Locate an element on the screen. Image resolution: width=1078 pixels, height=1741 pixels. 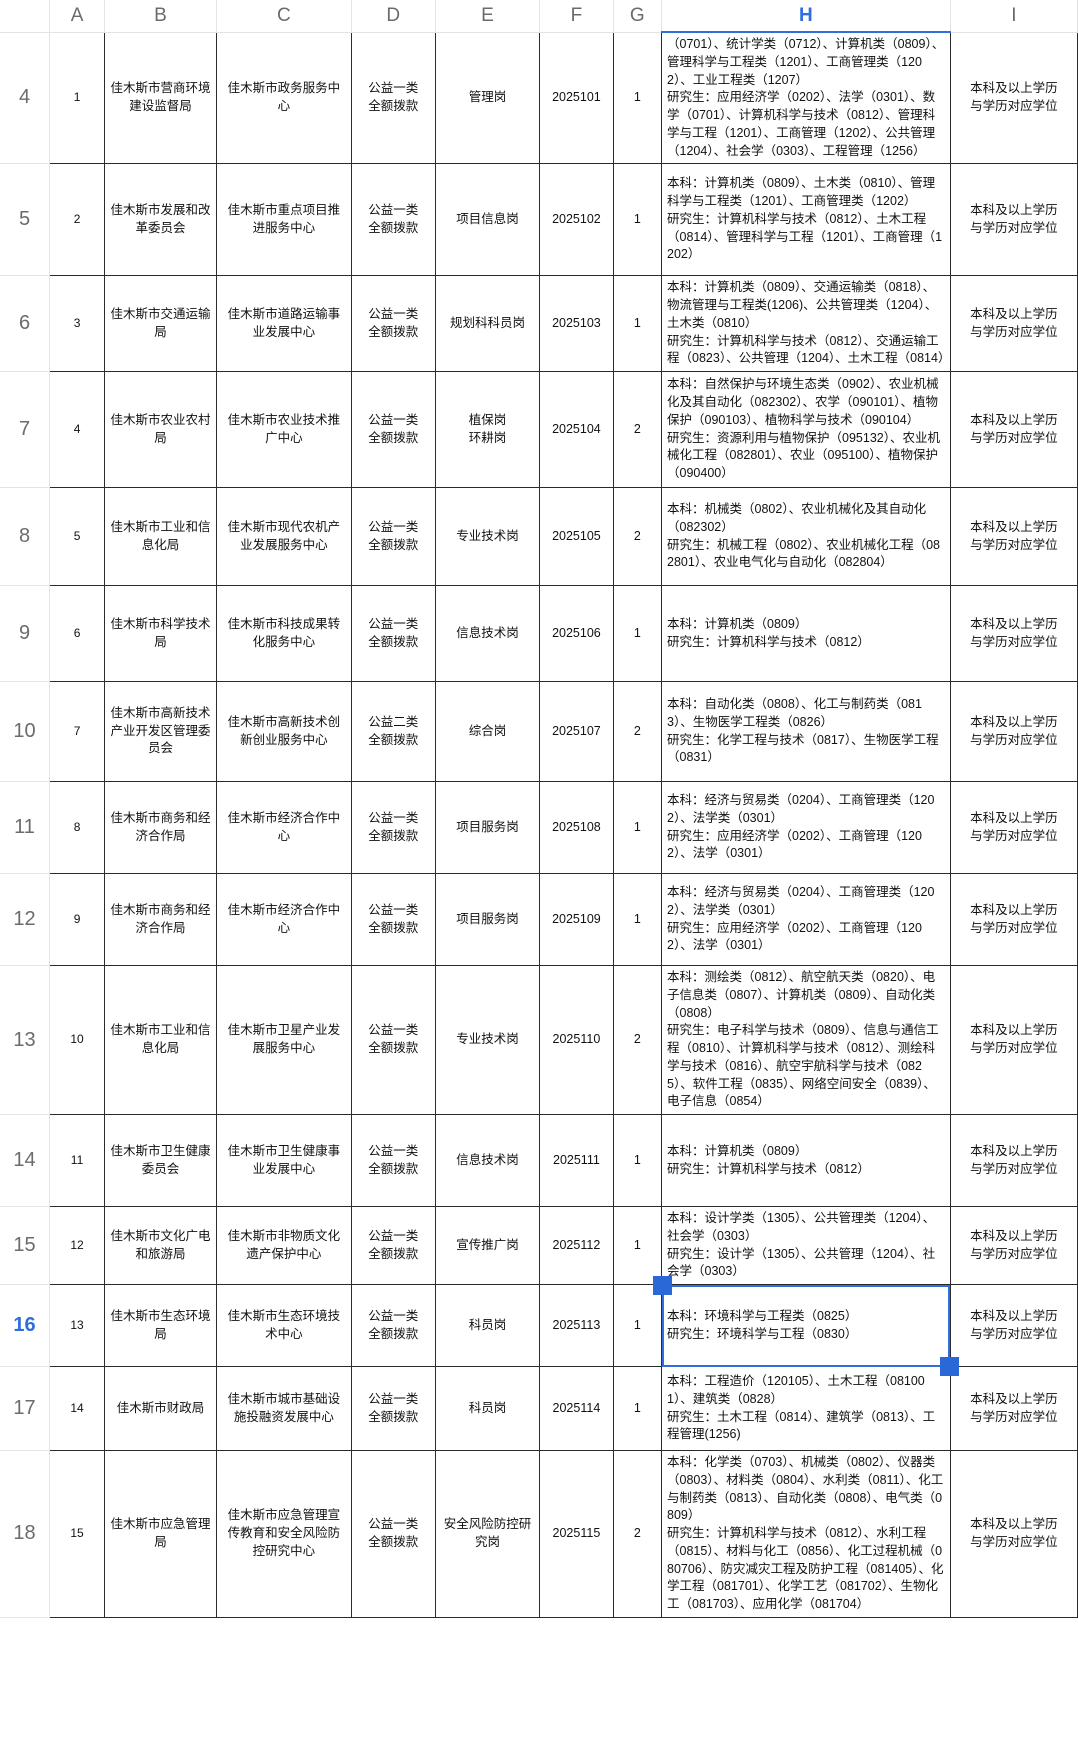
cell-unit: 佳木斯市应急管理宣传教育和安全风险防控研究中心 is located at coordinates (284, 1534).